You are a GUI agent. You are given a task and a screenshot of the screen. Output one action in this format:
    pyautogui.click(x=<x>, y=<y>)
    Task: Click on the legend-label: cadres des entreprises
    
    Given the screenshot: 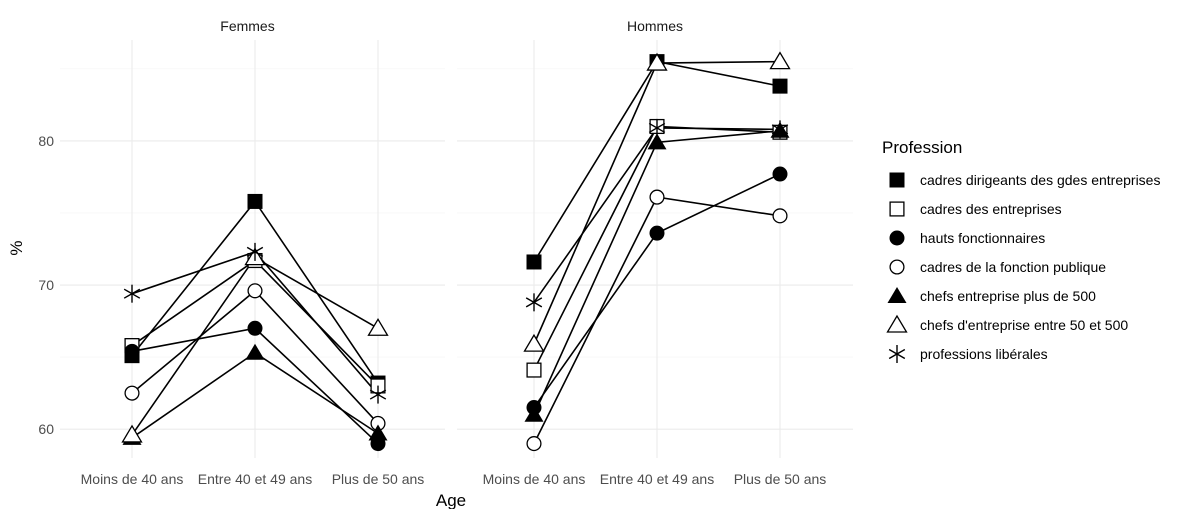 What is the action you would take?
    pyautogui.click(x=991, y=209)
    